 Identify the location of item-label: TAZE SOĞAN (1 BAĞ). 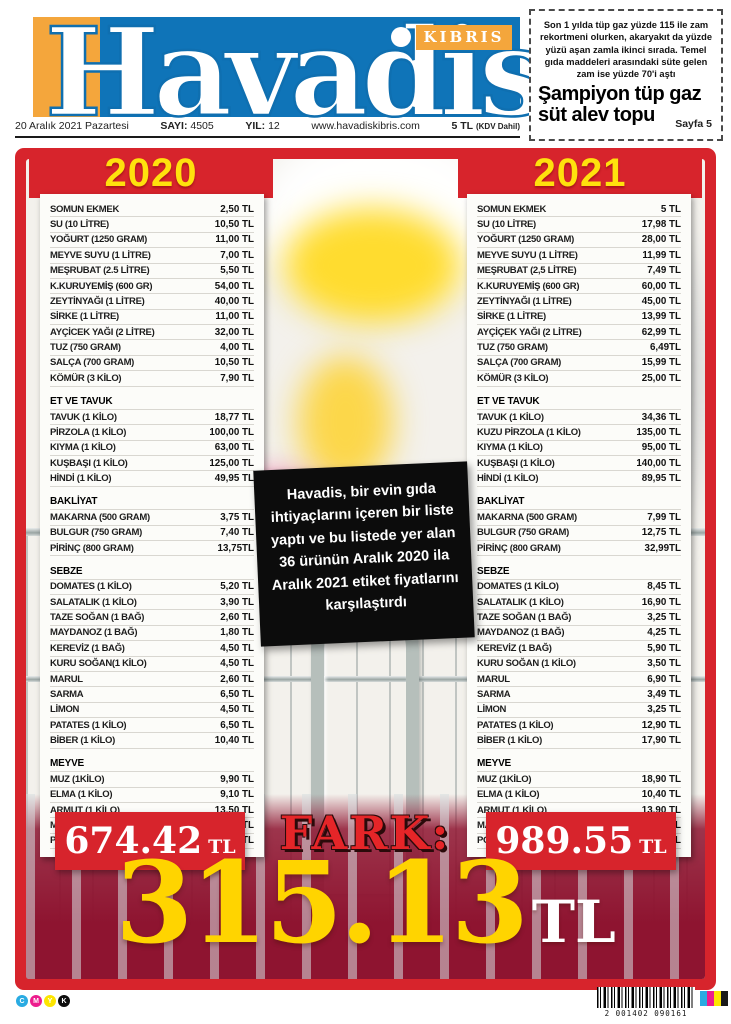
(524, 618).